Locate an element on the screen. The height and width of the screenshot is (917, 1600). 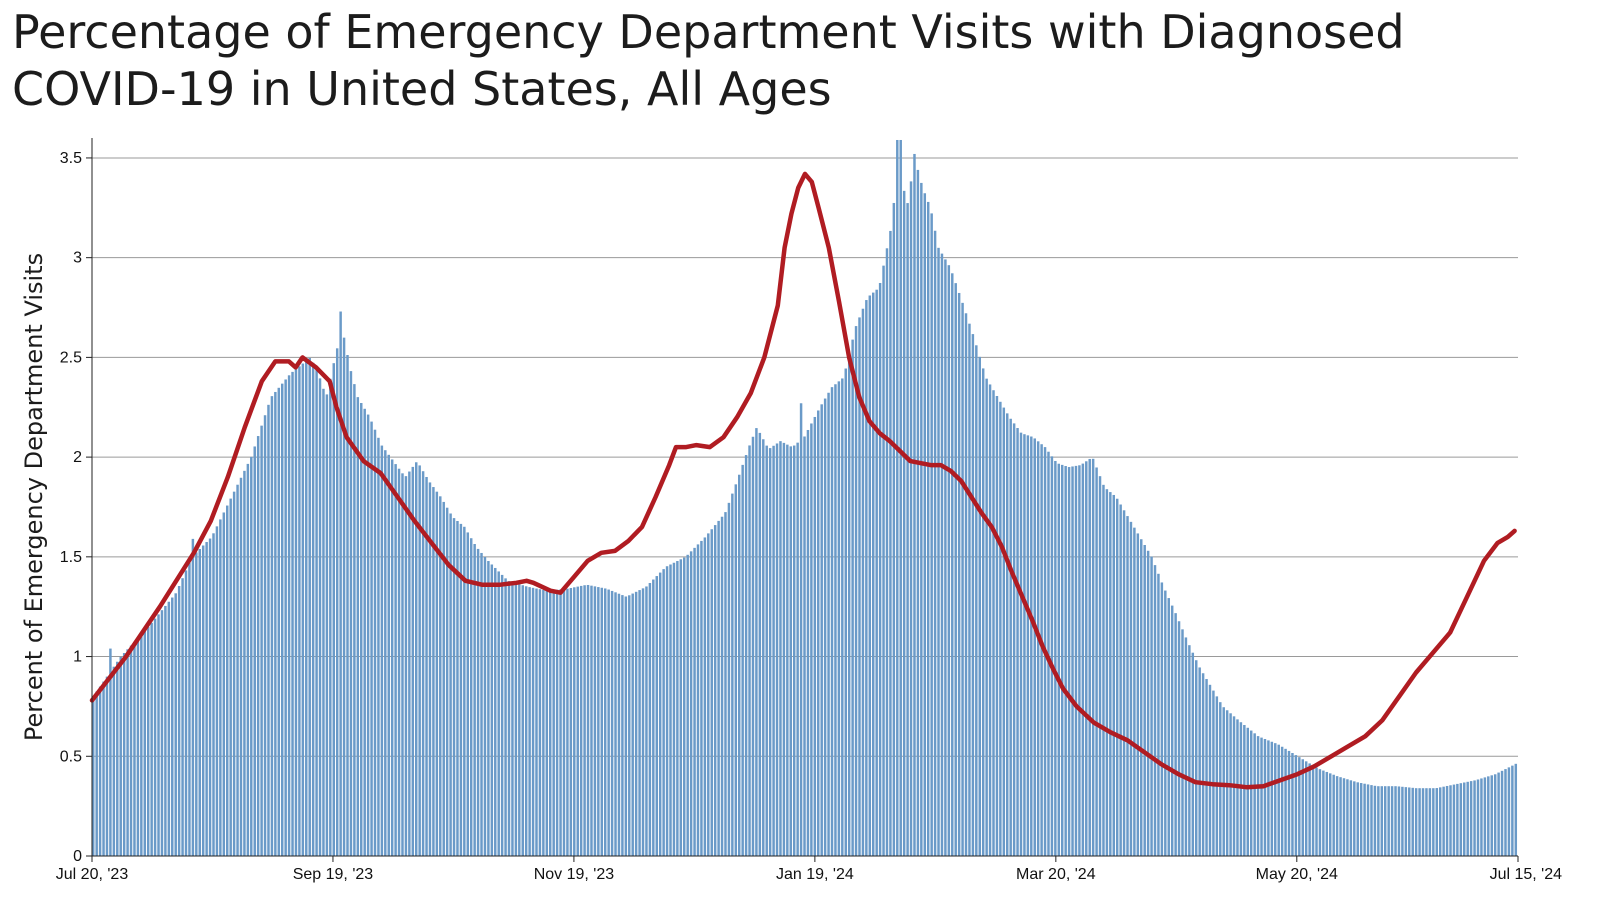
y-tick-label: 0 is located at coordinates (77, 856).